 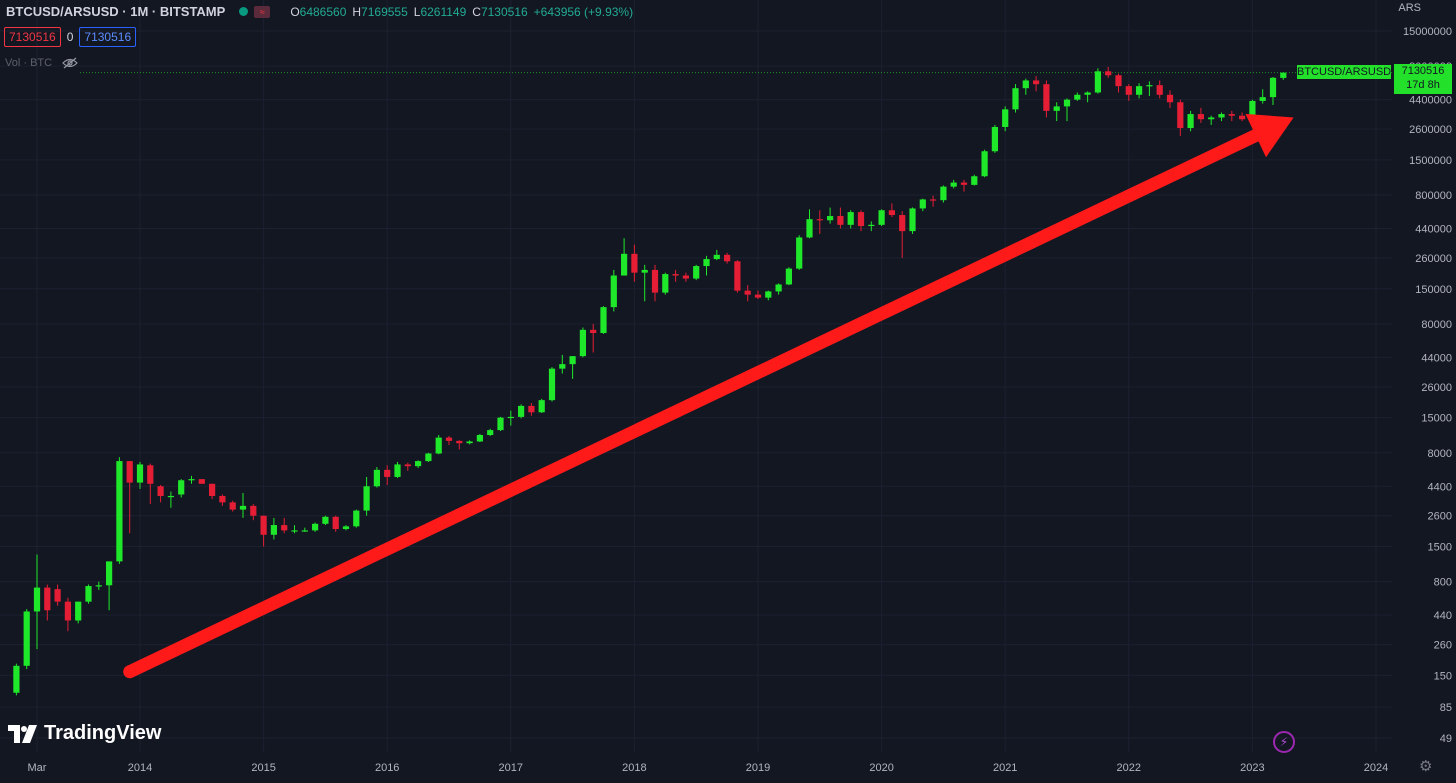 What do you see at coordinates (1436, 388) in the screenshot?
I see `y-tick-label: 26000` at bounding box center [1436, 388].